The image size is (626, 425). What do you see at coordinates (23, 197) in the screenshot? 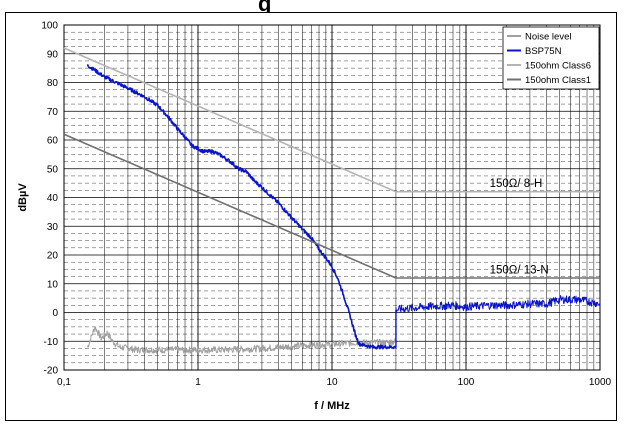
I see `y-axis-label: dBµV` at bounding box center [23, 197].